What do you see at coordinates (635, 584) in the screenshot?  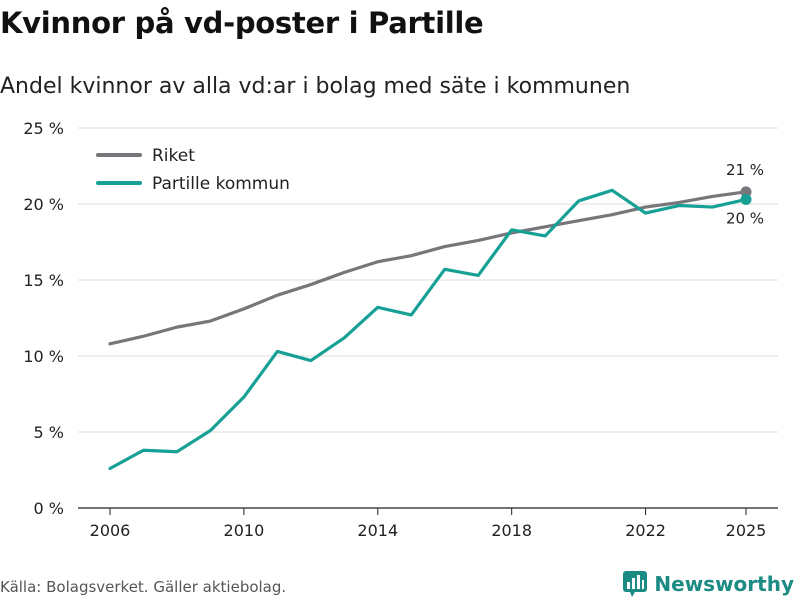 I see `newsworthy-logo-icon` at bounding box center [635, 584].